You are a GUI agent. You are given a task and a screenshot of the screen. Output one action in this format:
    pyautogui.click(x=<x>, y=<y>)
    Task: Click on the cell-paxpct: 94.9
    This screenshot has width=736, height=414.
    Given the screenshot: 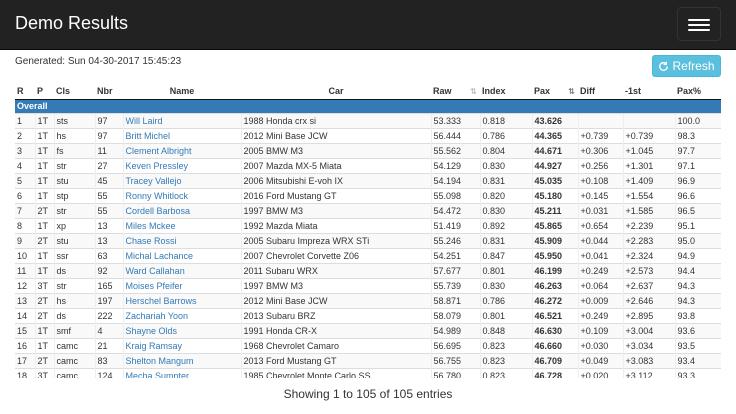 What is the action you would take?
    pyautogui.click(x=697, y=255)
    